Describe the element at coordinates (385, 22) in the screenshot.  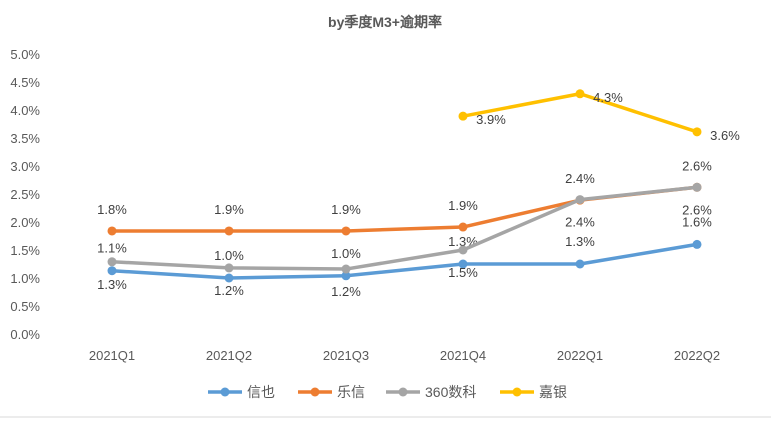
I see `chart-title: by季度M3+逾期率` at that location.